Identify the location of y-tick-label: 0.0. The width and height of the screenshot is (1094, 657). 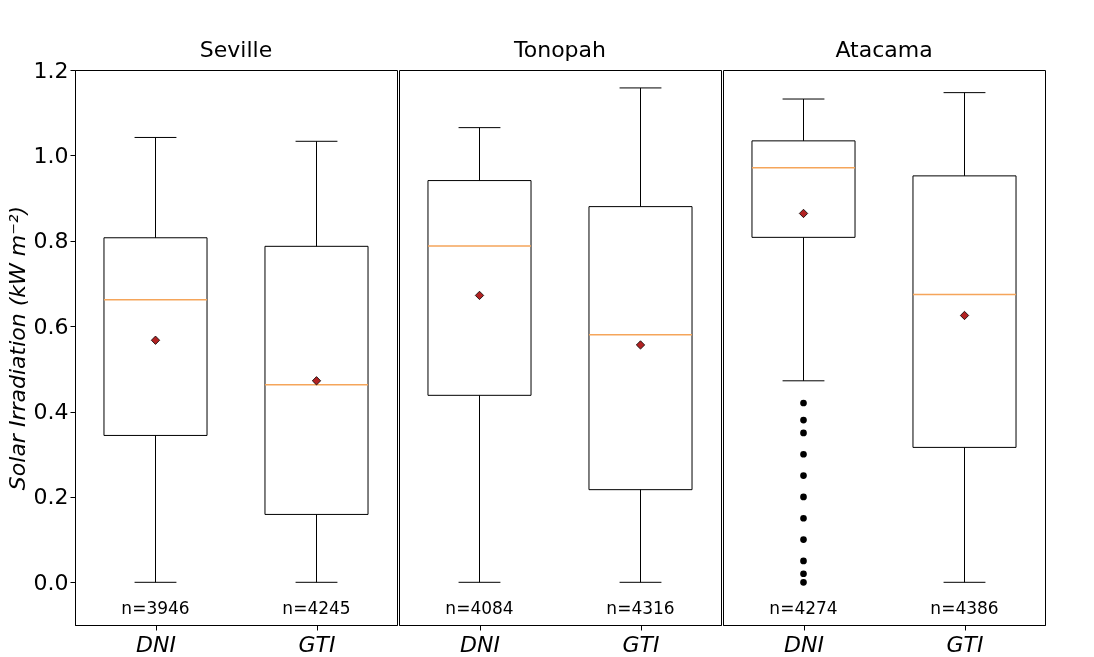
(51, 582).